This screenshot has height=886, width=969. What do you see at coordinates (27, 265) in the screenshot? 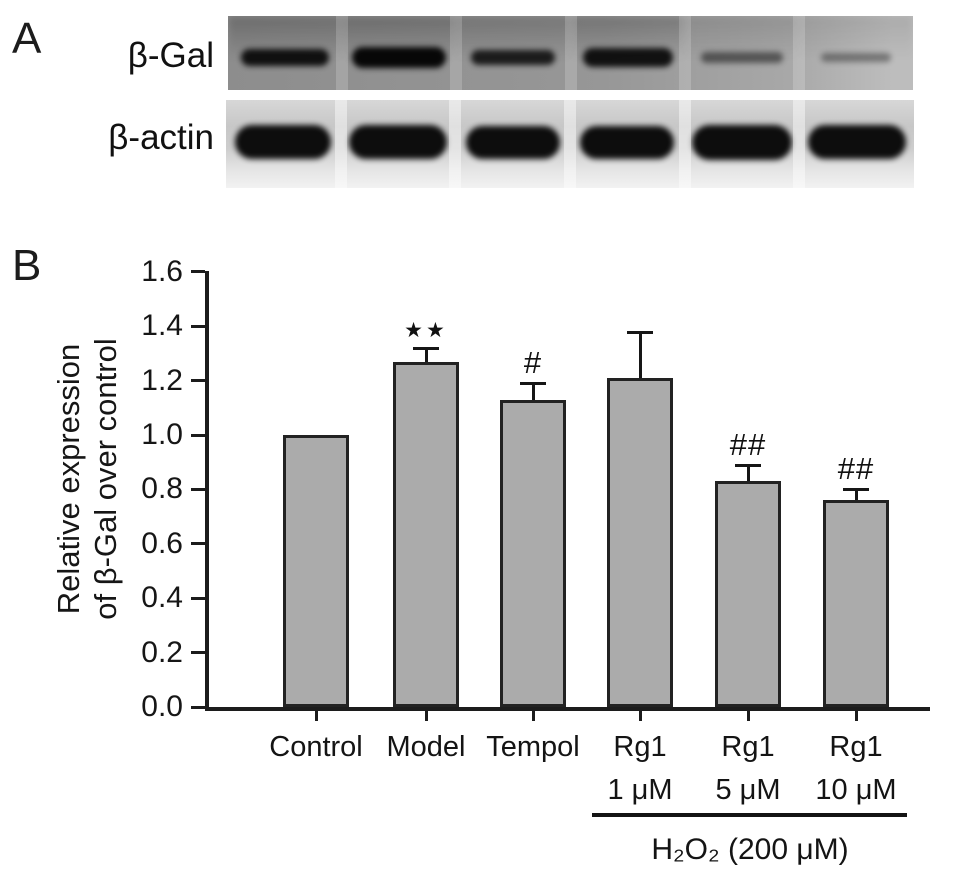
I see `panel-b-label: B` at bounding box center [27, 265].